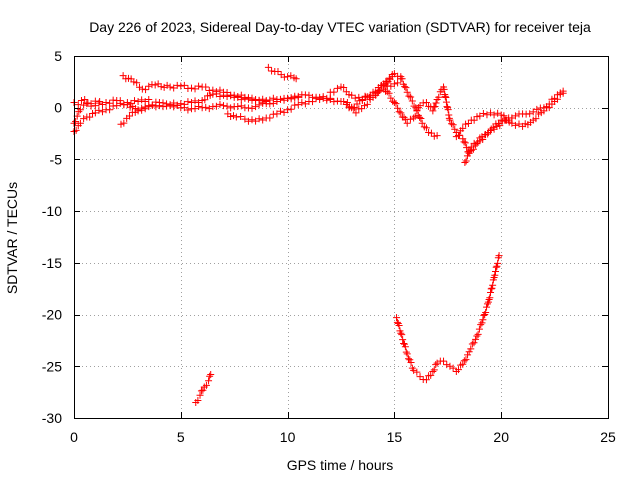  Describe the element at coordinates (395, 437) in the screenshot. I see `x-tick-label: 15` at that location.